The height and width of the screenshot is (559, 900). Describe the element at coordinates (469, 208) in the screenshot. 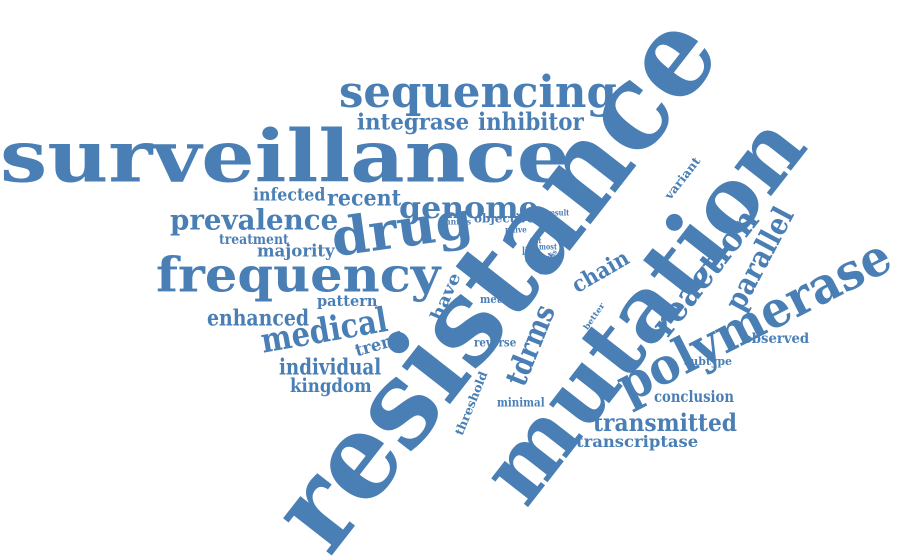

I see `word-genome: genome` at that location.